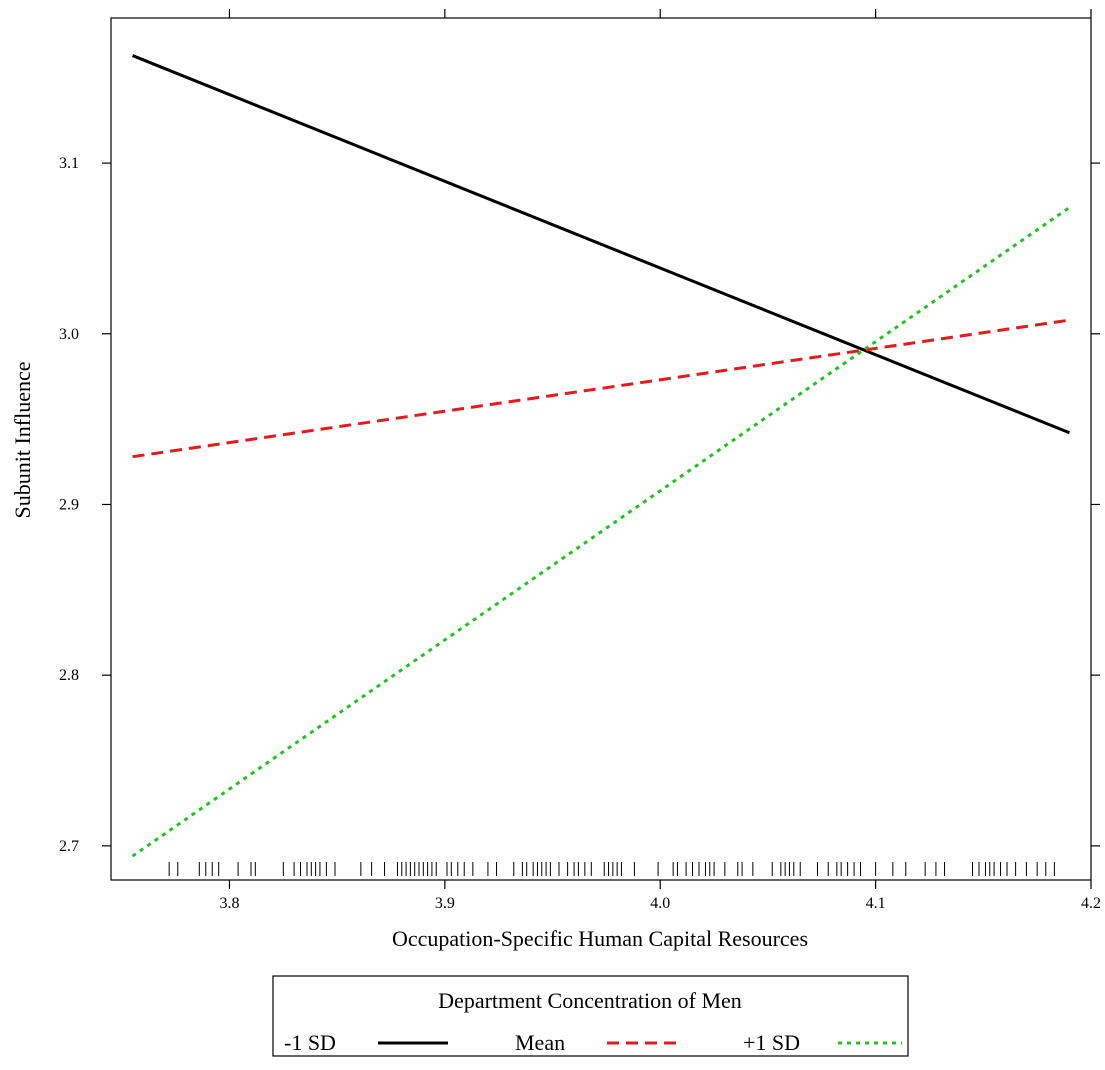 The image size is (1105, 1070). What do you see at coordinates (69, 334) in the screenshot?
I see `y-tick-label-3: 3.0` at bounding box center [69, 334].